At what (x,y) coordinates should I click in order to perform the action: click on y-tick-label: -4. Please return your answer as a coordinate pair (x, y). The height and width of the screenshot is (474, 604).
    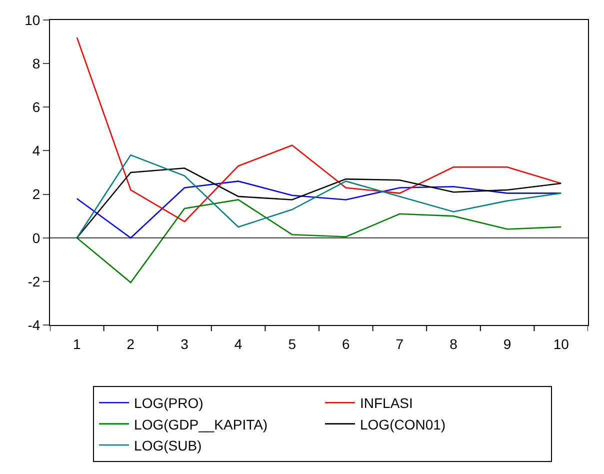
    Looking at the image, I should click on (34, 324).